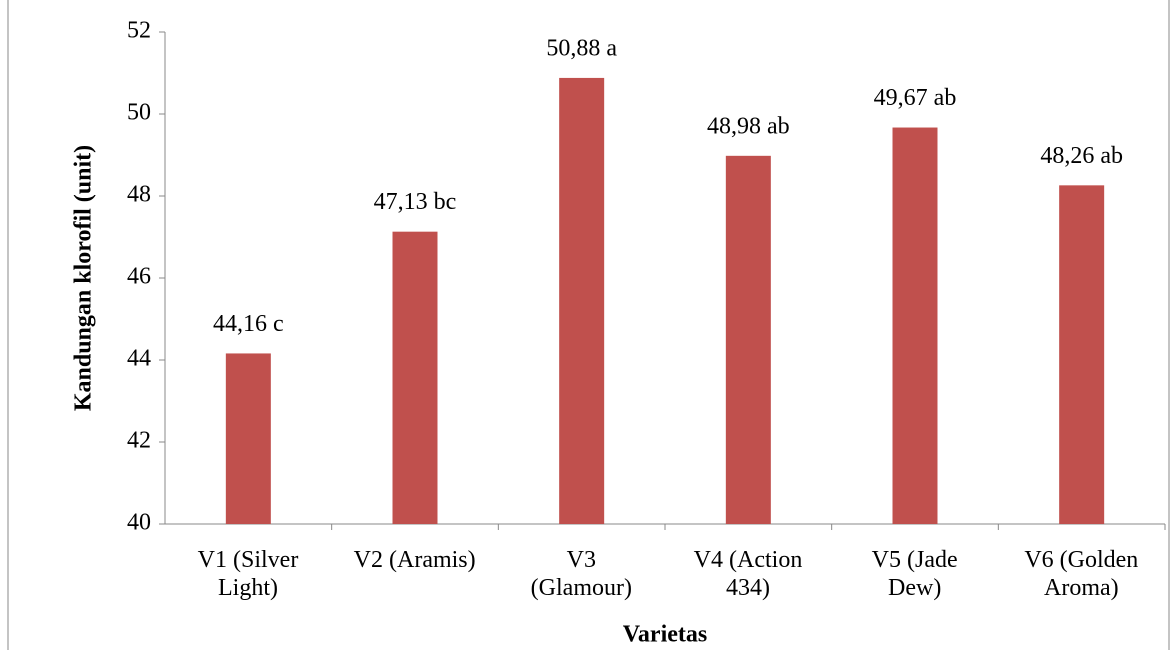  Describe the element at coordinates (414, 560) in the screenshot. I see `x-tick-label: V2 (Aramis)` at that location.